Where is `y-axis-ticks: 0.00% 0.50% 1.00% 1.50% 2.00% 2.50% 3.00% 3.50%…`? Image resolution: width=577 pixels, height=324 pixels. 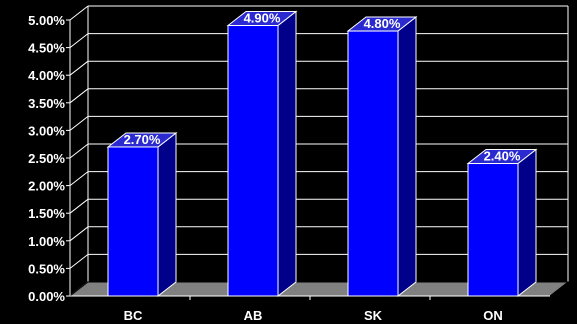
y-axis-ticks: 0.00% 0.50% 1.00% 1.50% 2.00% 2.50% 3.00% 3.50%… is located at coordinates (49, 158).